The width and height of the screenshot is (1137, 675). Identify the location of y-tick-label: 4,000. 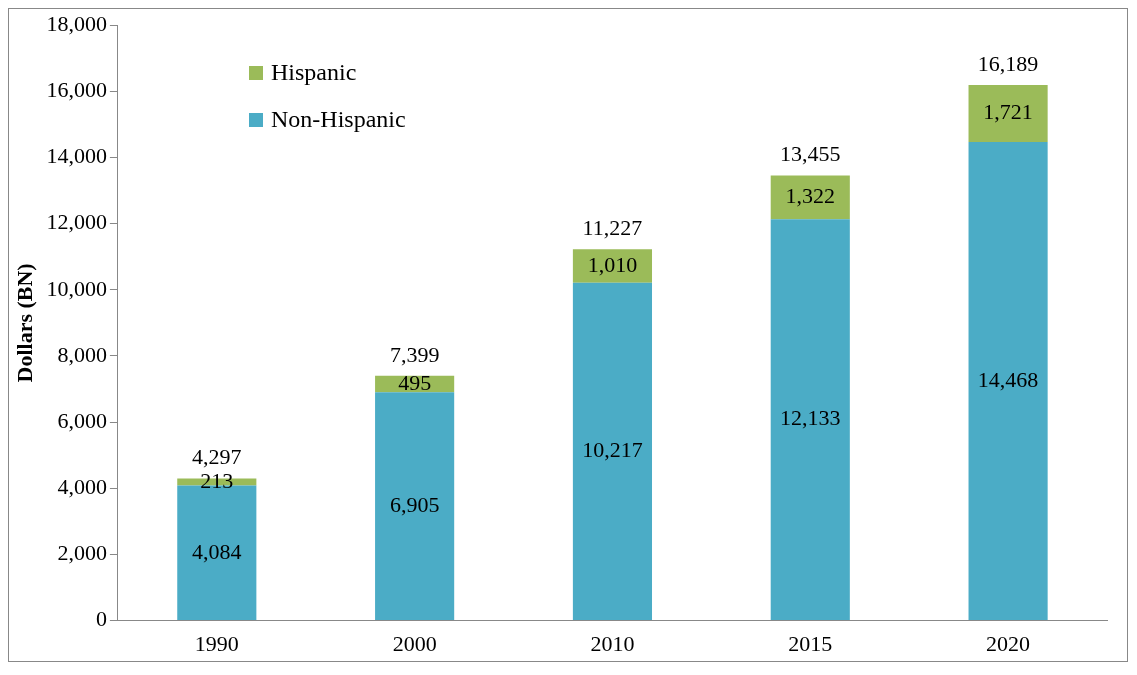
(82, 487).